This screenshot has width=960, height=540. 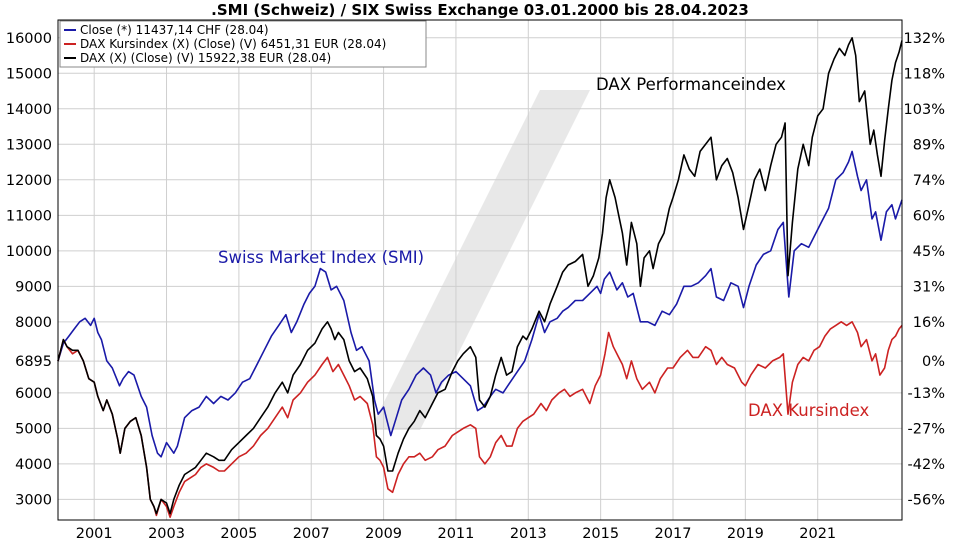 What do you see at coordinates (808, 410) in the screenshot?
I see `annotation-label: DAX Kursindex` at bounding box center [808, 410].